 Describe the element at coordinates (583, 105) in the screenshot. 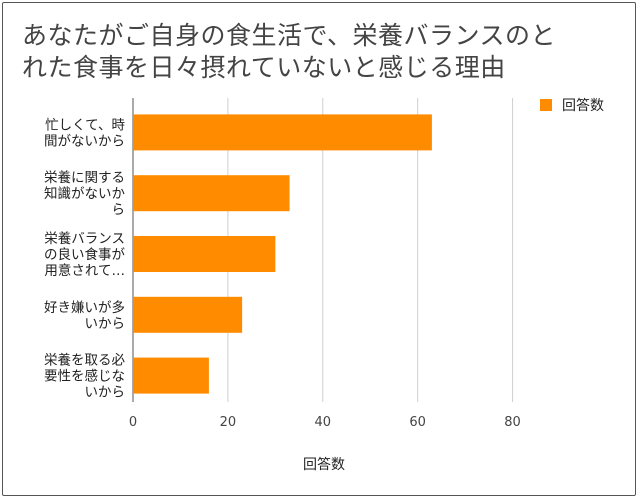

I see `legend-label: 回答数` at that location.